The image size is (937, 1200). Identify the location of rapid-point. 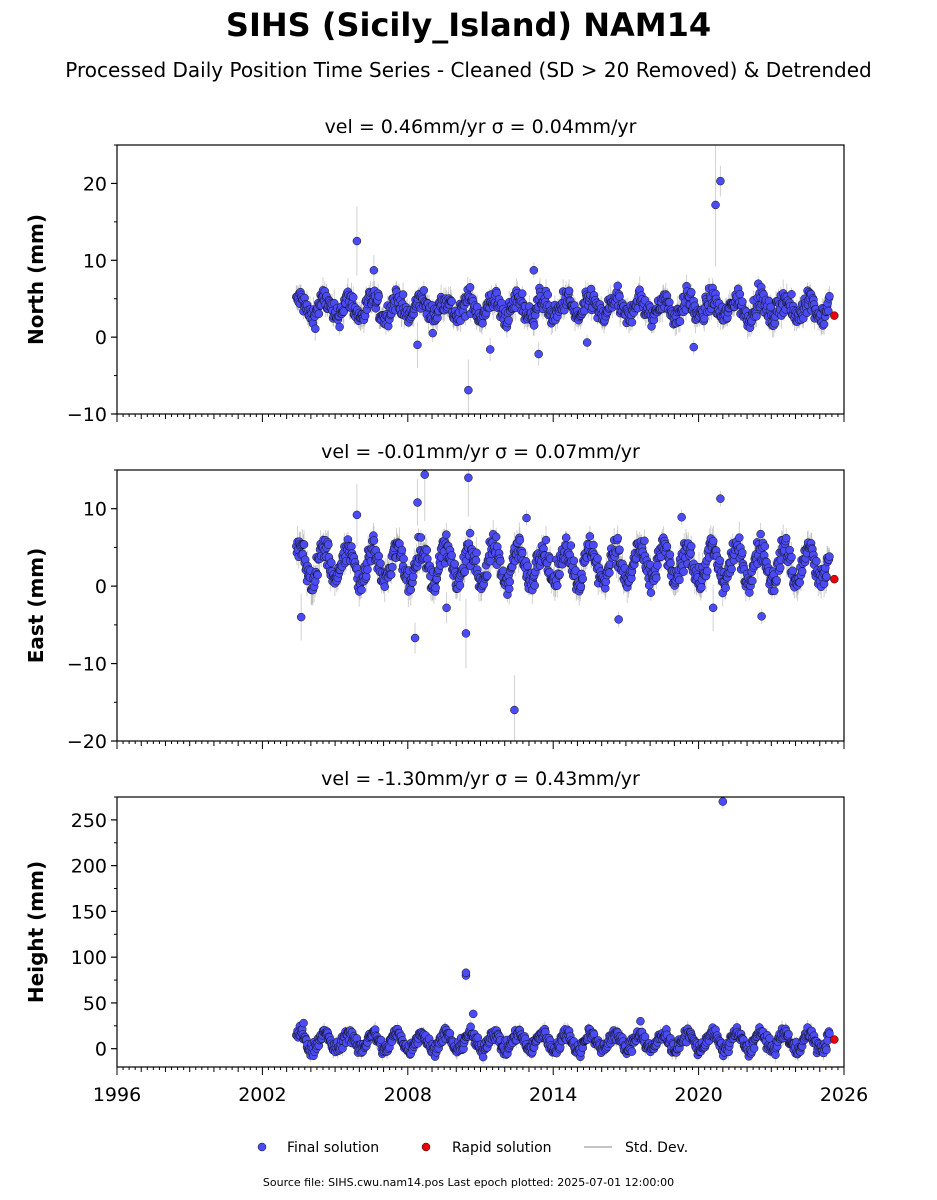
(834, 579).